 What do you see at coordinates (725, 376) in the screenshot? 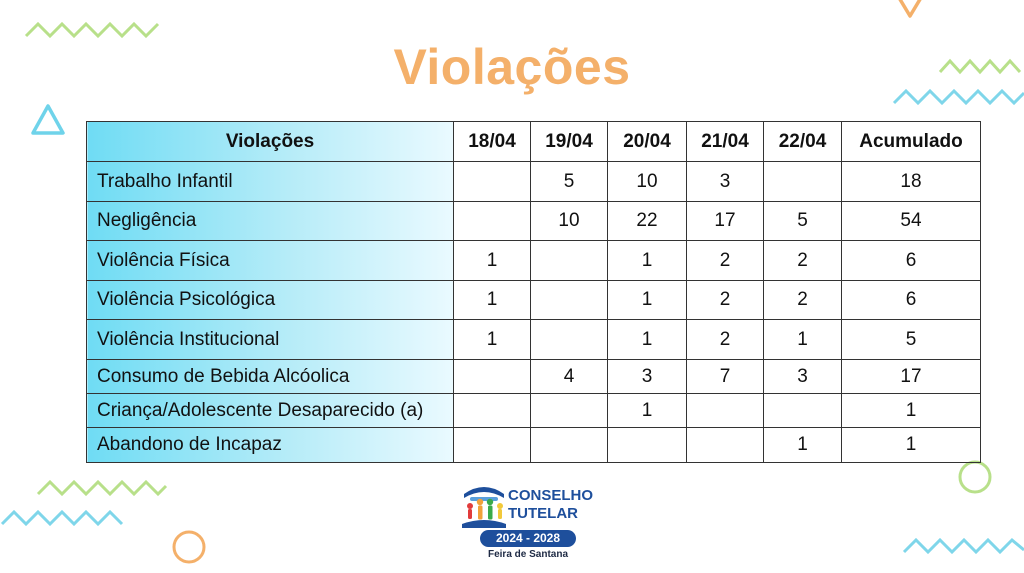
I see `table-cell: 7` at bounding box center [725, 376].